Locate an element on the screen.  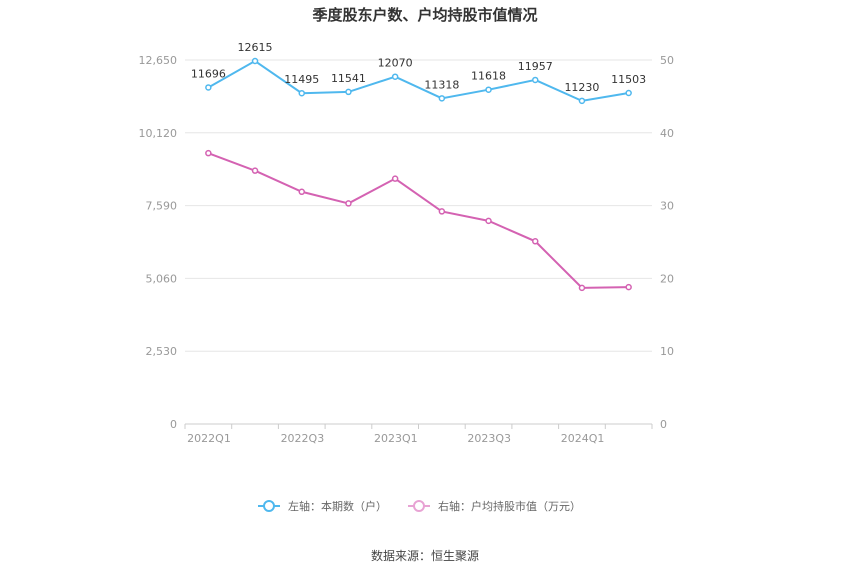
data-label: 11541 is located at coordinates (348, 78).